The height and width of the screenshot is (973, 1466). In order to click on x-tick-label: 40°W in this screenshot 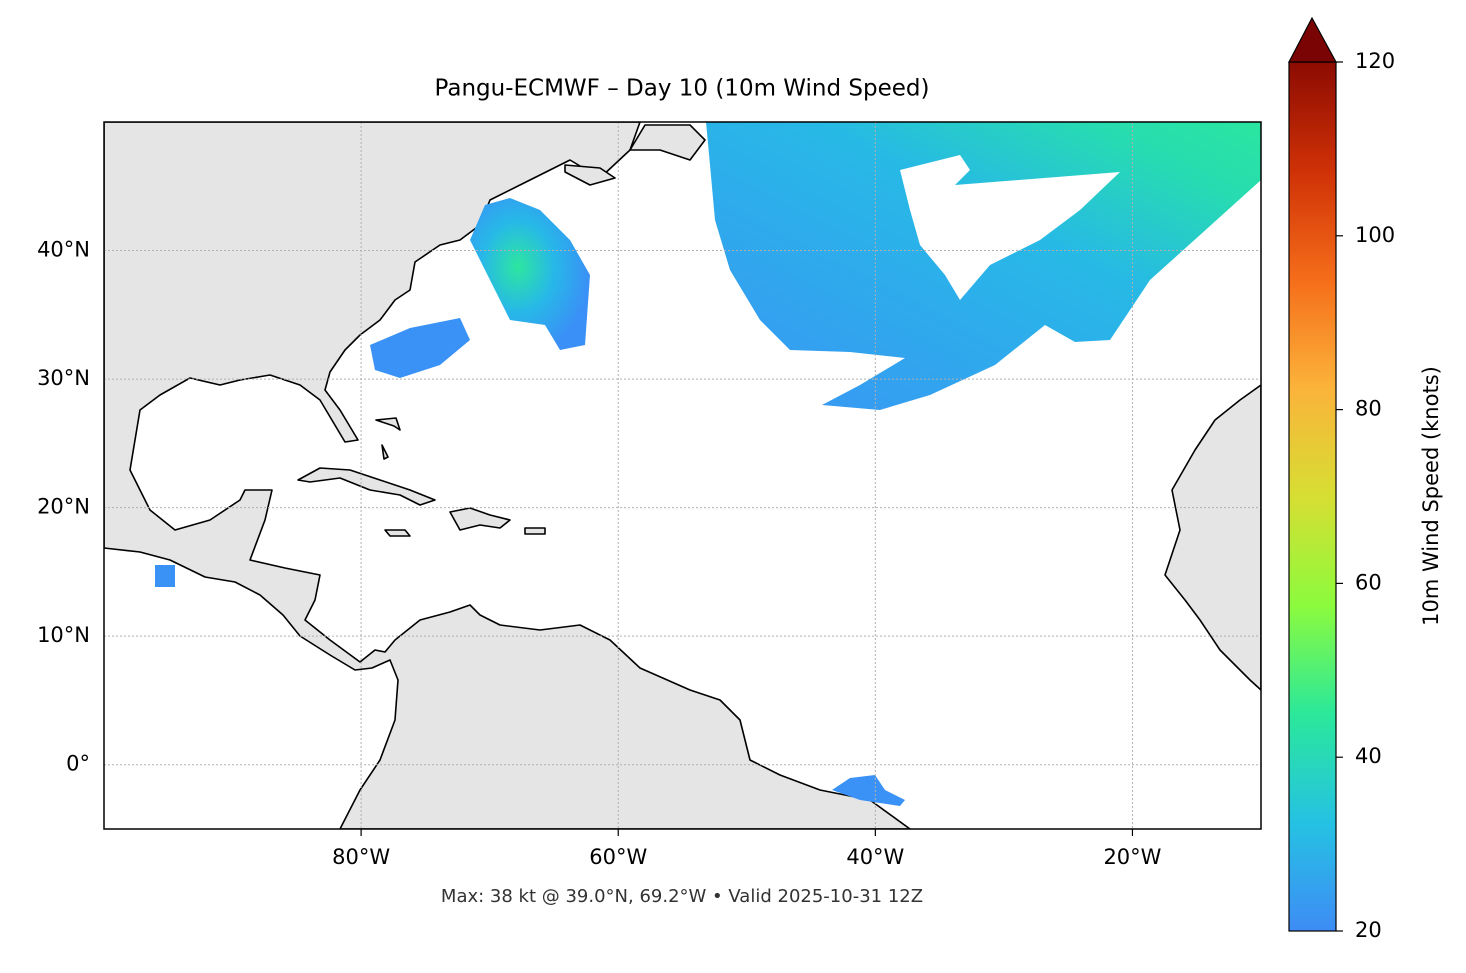, I will do `click(875, 857)`.